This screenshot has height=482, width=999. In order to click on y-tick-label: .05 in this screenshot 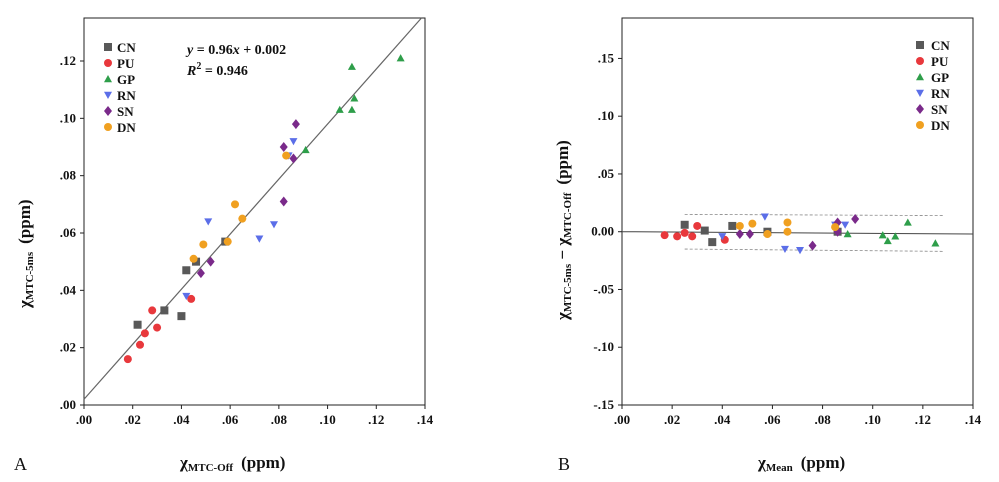, I will do `click(606, 173)`.